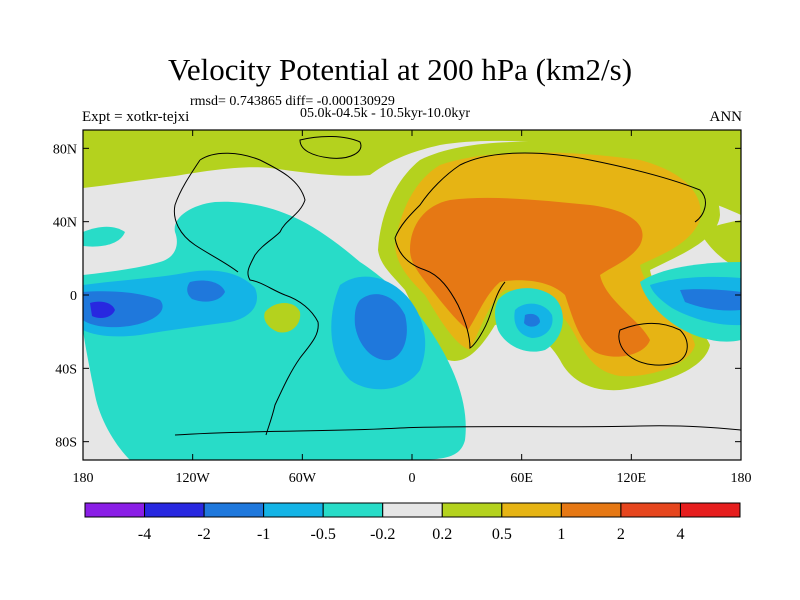 This screenshot has width=800, height=600. What do you see at coordinates (412, 478) in the screenshot?
I see `x-tick-label: 0` at bounding box center [412, 478].